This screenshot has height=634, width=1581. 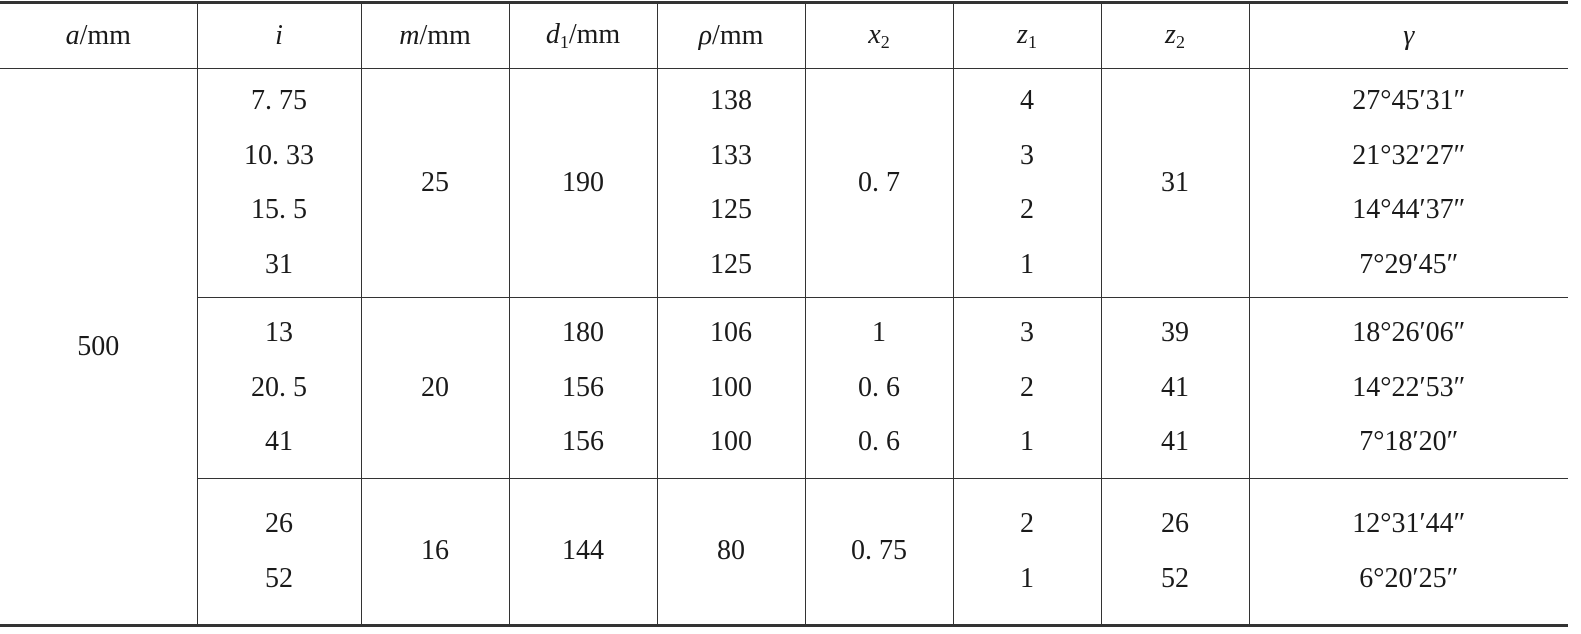 I want to click on gamma-cell: 27°45′31″ 21°32′27″ 14°44′37″ 7°29′45″, so click(x=1408, y=183).